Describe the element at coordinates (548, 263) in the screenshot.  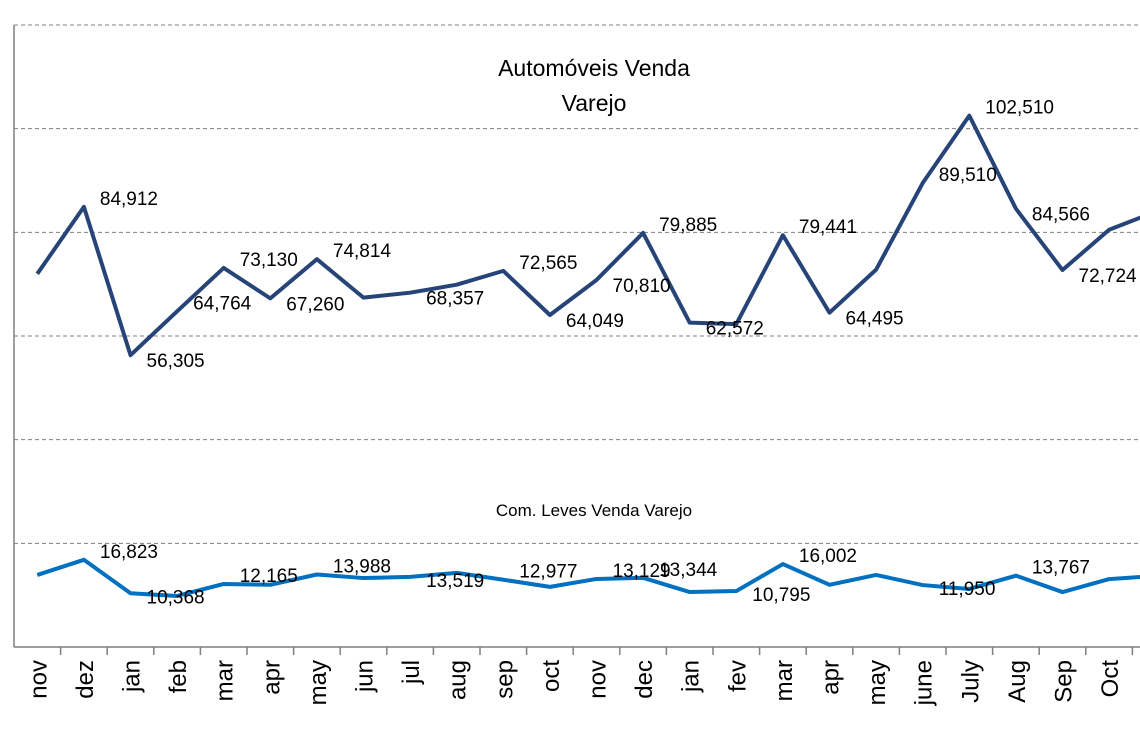
I see `data-label: 72,565` at that location.